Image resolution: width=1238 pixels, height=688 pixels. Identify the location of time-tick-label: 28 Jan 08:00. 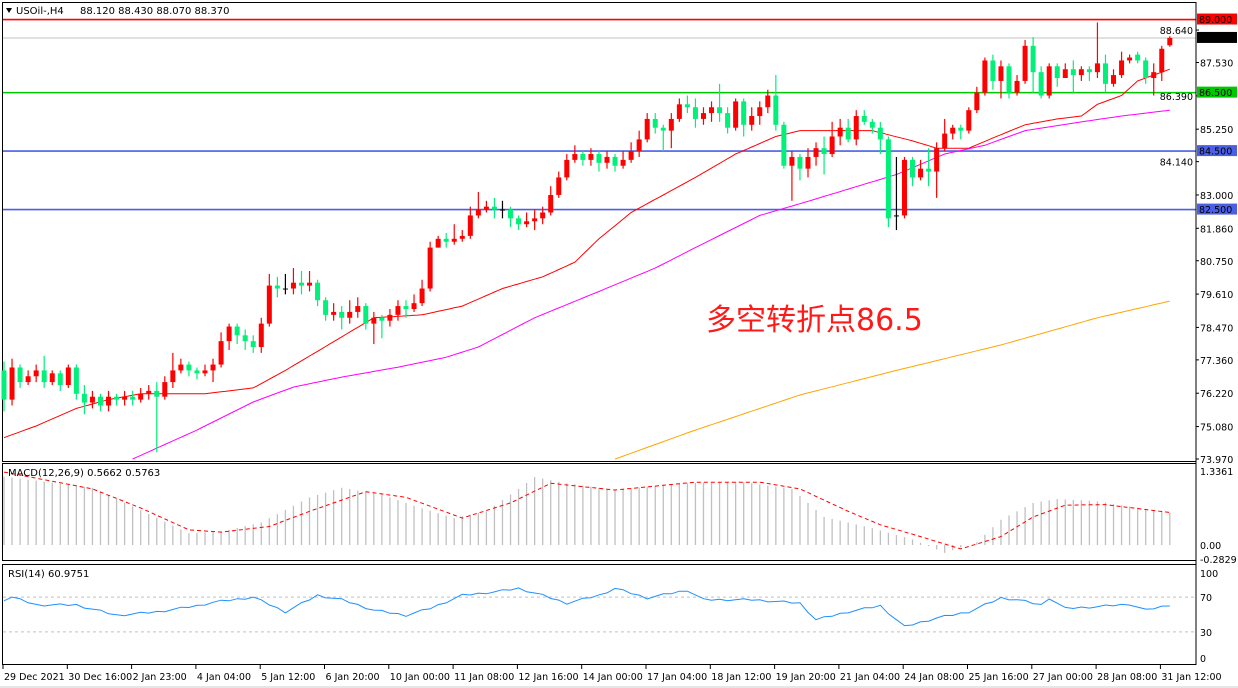
(1127, 677).